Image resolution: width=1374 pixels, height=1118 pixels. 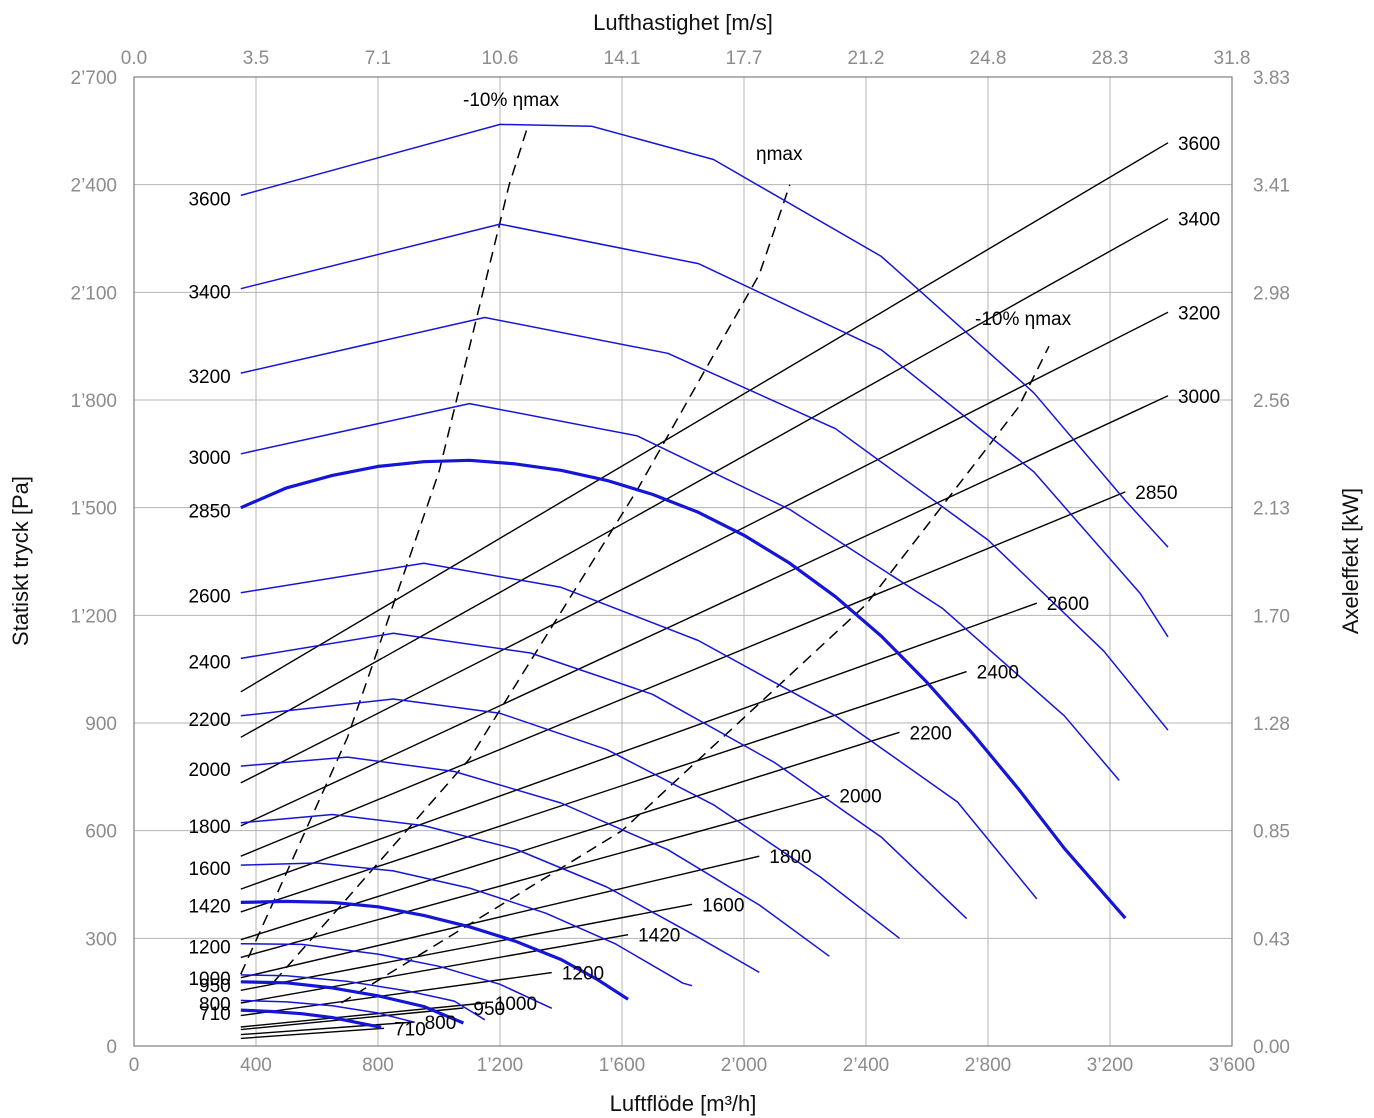 What do you see at coordinates (1271, 832) in the screenshot?
I see `y2-tick-label: 0.85` at bounding box center [1271, 832].